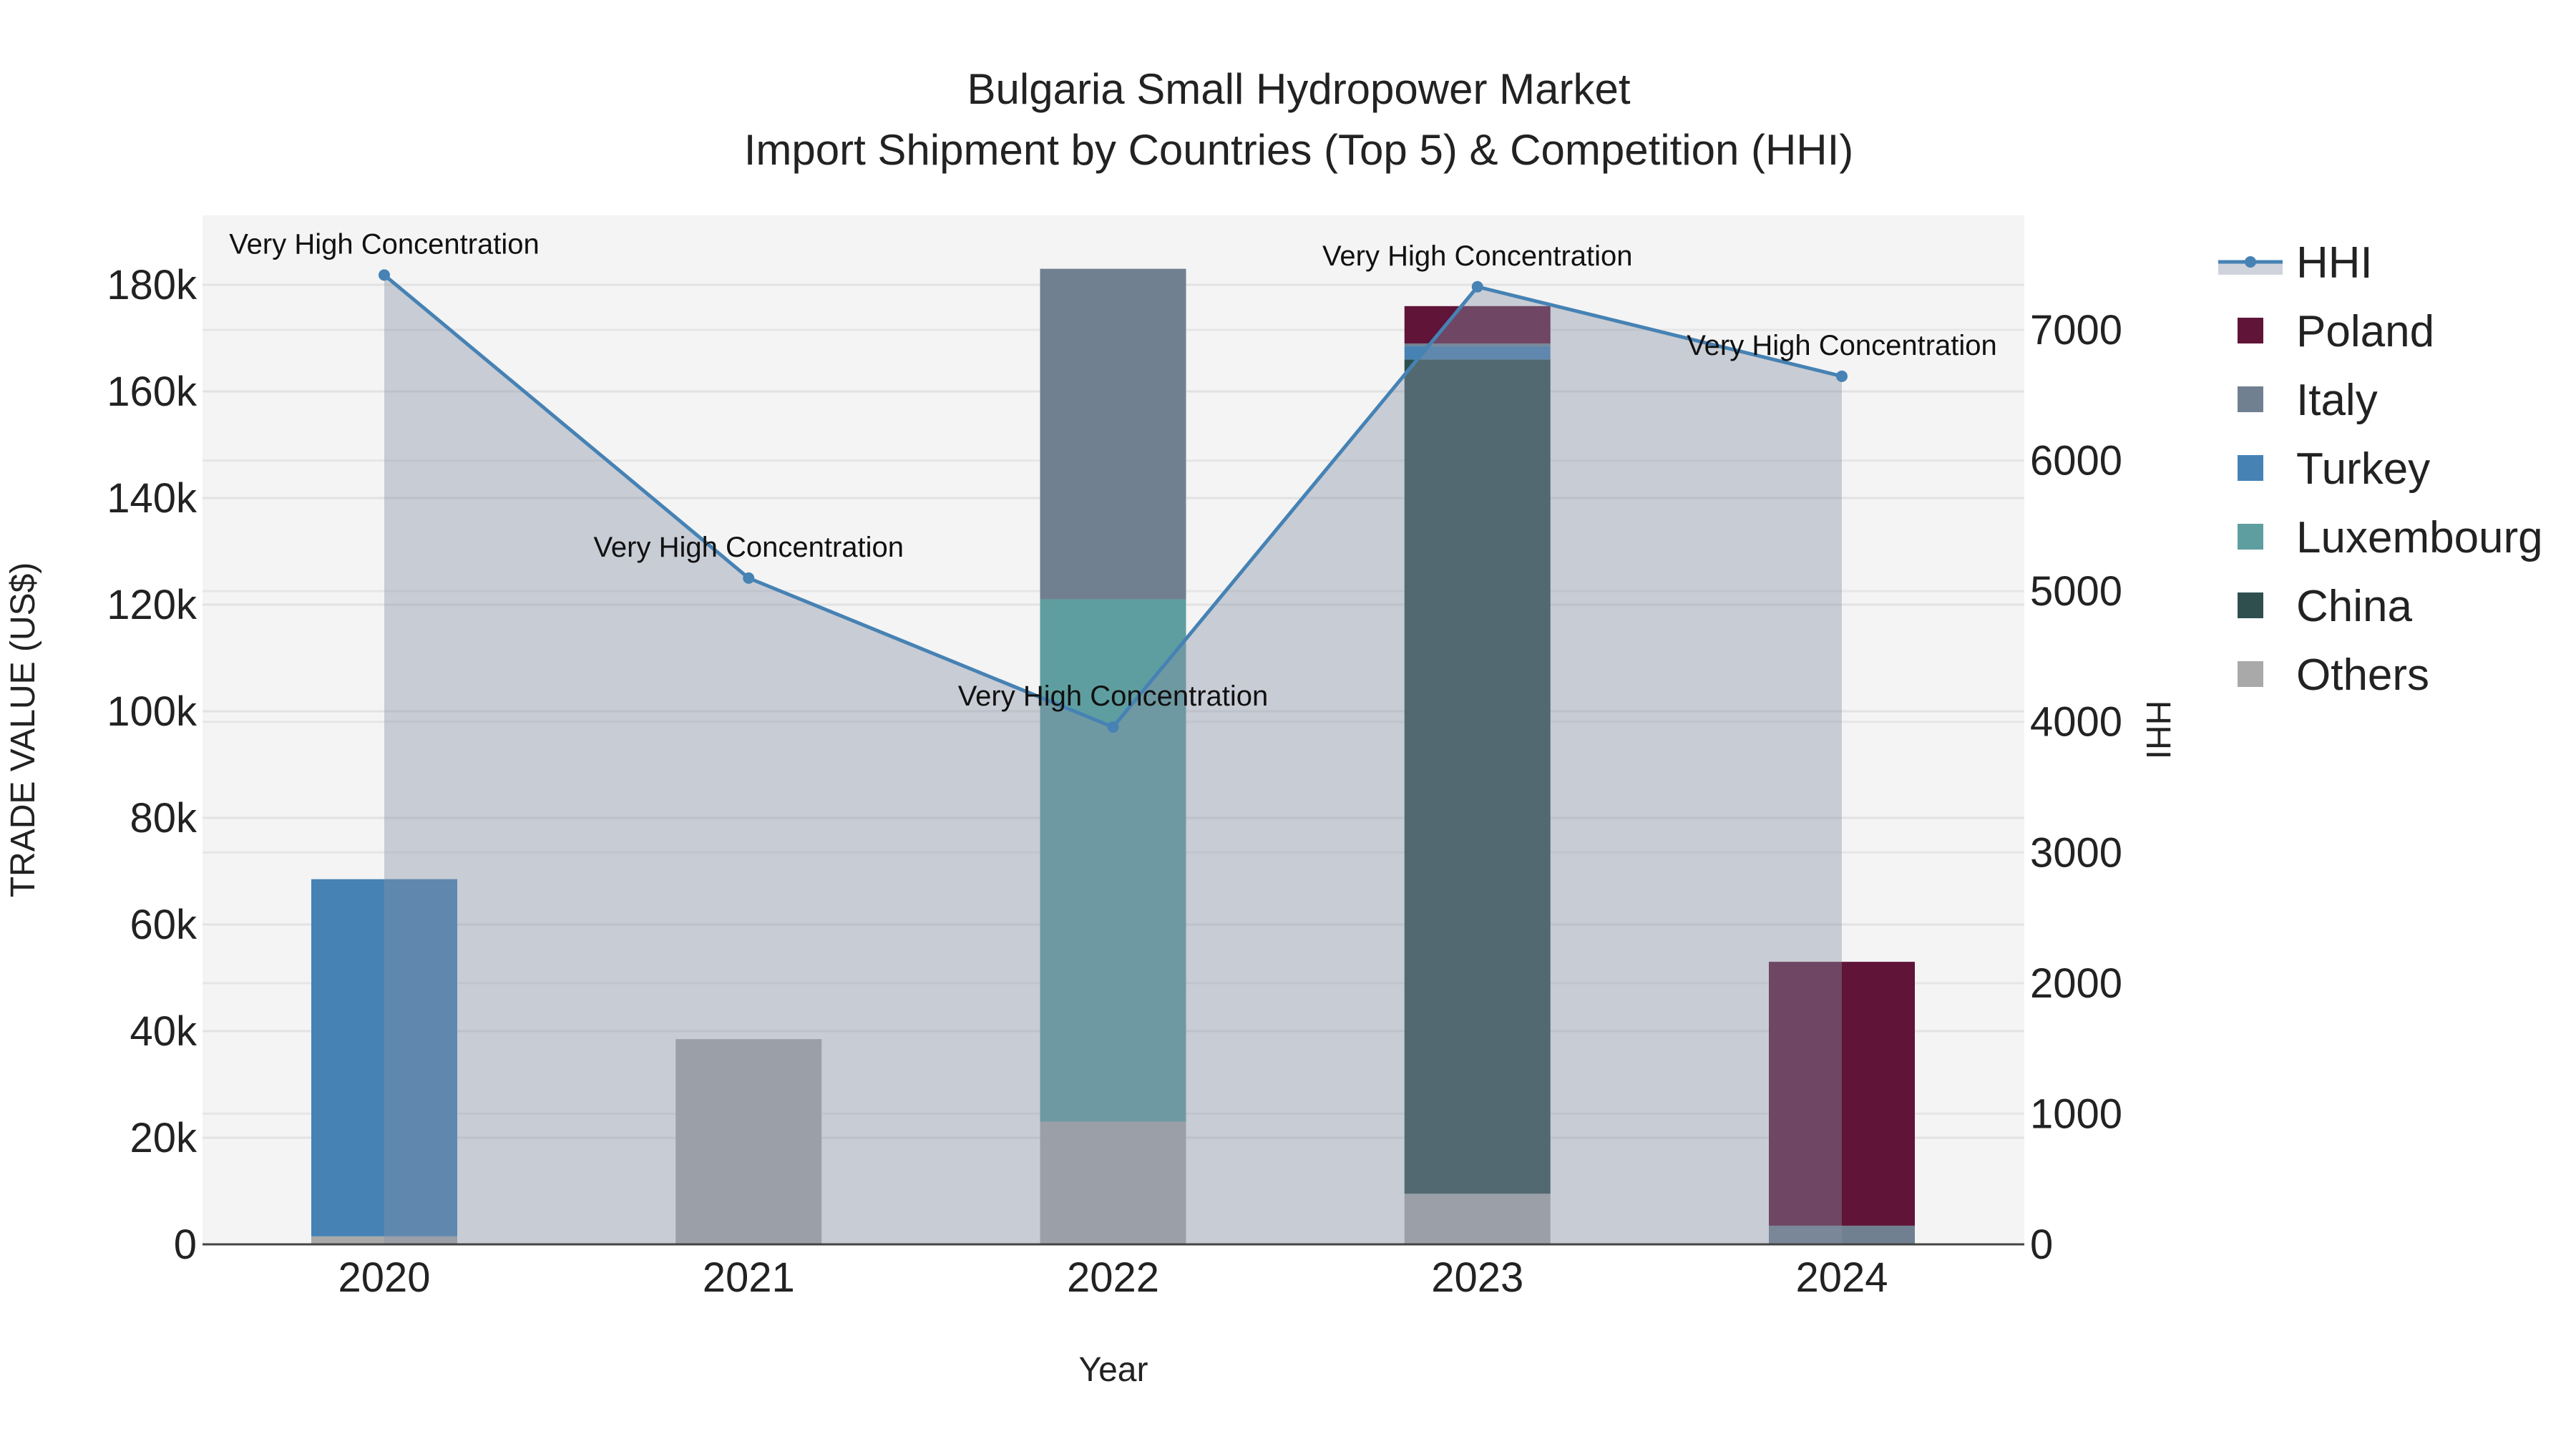 This screenshot has width=2576, height=1449. I want to click on y-tick-label: 160k, so click(152, 392).